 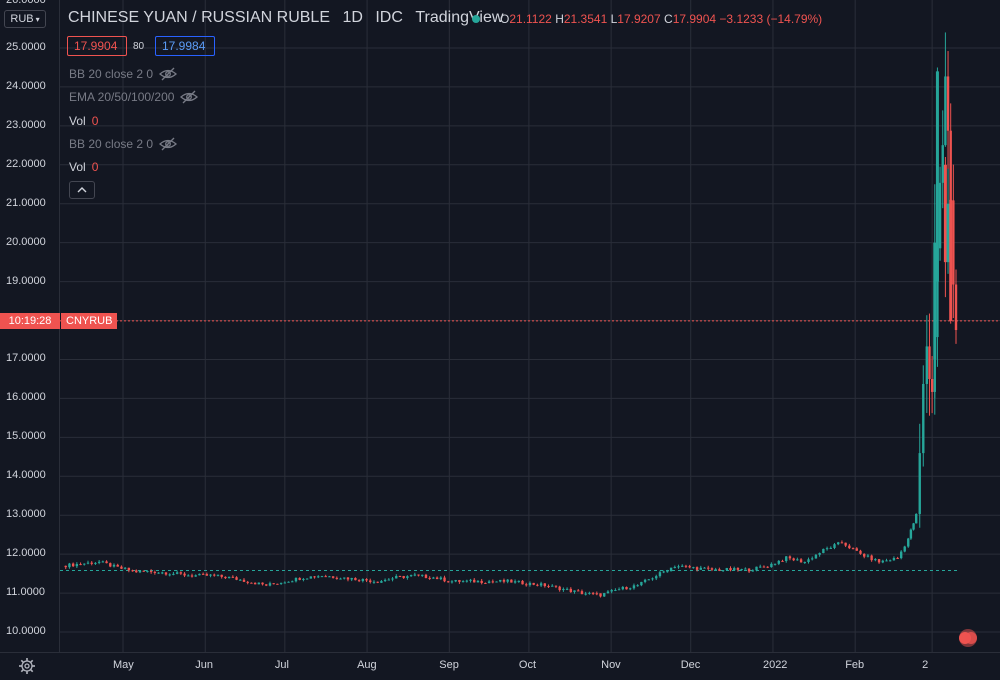 What do you see at coordinates (26, 241) in the screenshot?
I see `price-axis-label: 20.0000` at bounding box center [26, 241].